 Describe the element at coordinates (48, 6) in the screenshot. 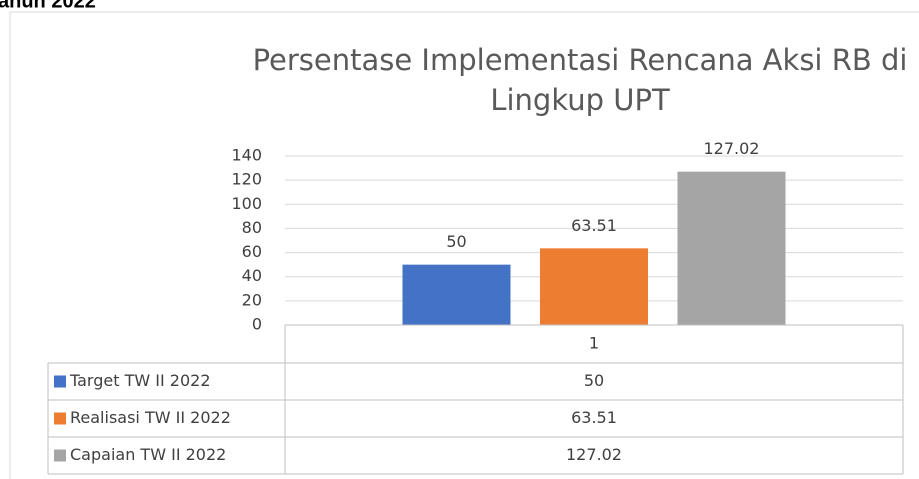

I see `page-header: ahun 2022` at that location.